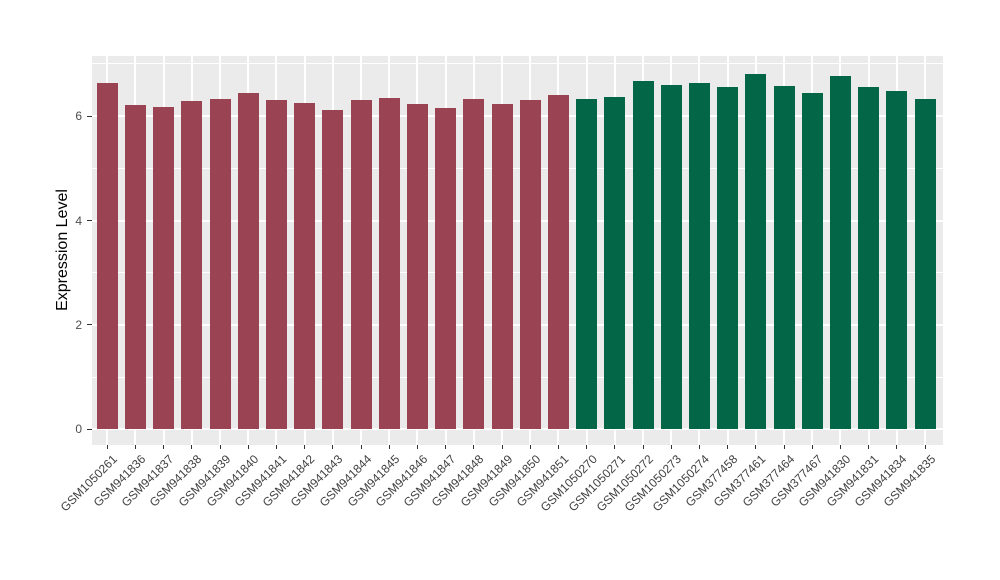  Describe the element at coordinates (78, 429) in the screenshot. I see `y-tick-label: 0` at that location.